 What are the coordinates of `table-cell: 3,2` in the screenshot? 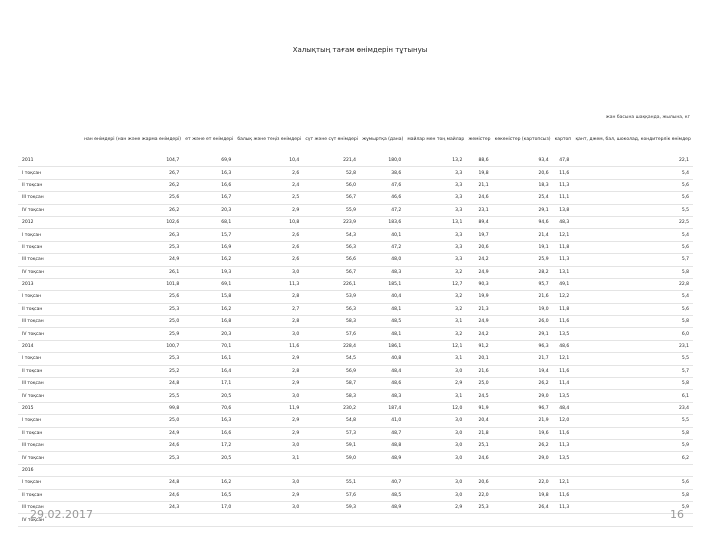 It's located at (436, 297).